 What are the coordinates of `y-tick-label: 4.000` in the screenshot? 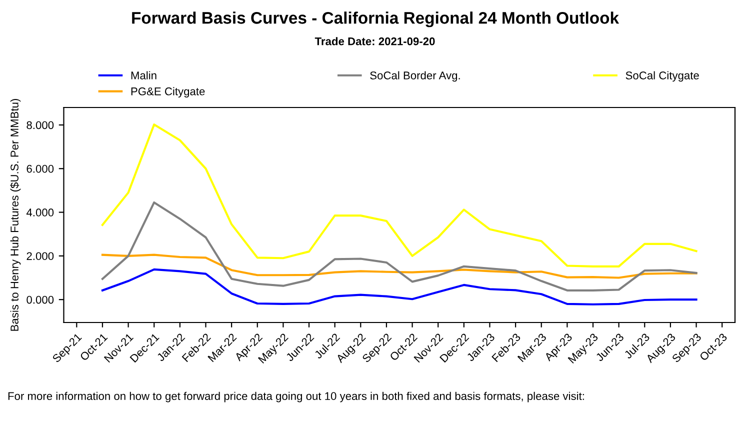 It's located at (40, 212).